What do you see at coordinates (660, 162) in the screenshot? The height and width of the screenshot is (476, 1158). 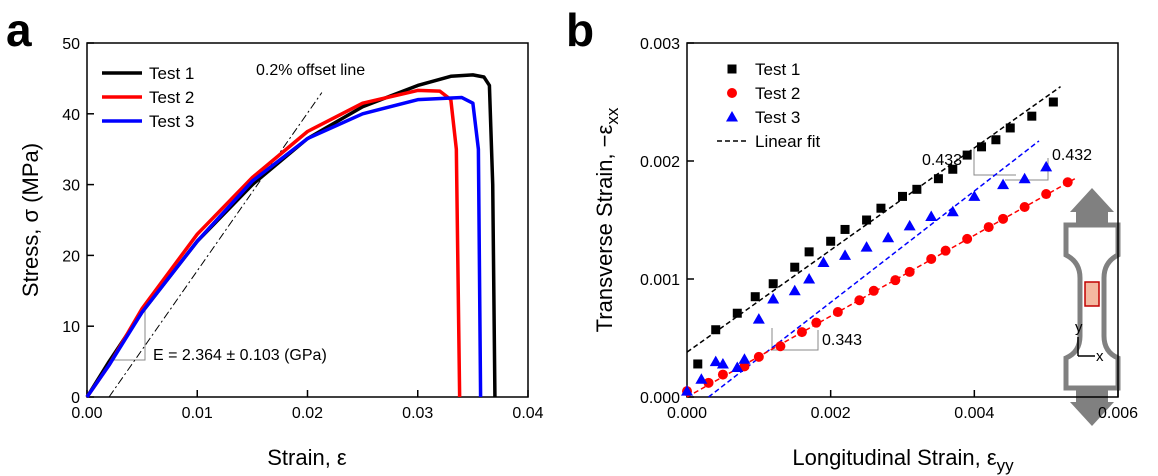 I see `y-tick-label: 0.002` at bounding box center [660, 162].